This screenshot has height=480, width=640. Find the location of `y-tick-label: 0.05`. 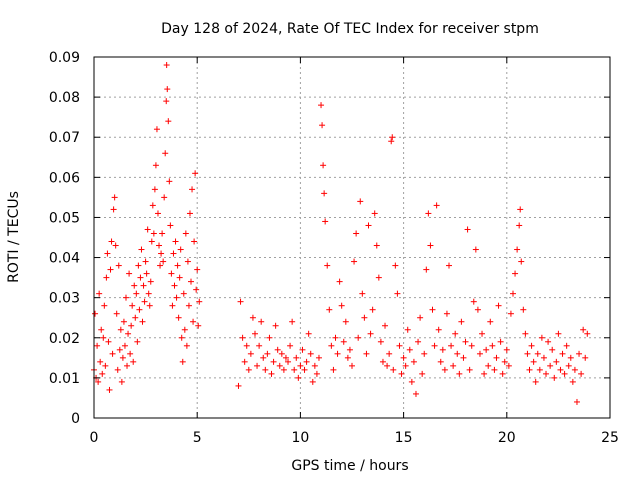

y-tick-label: 0.05 is located at coordinates (64, 218).